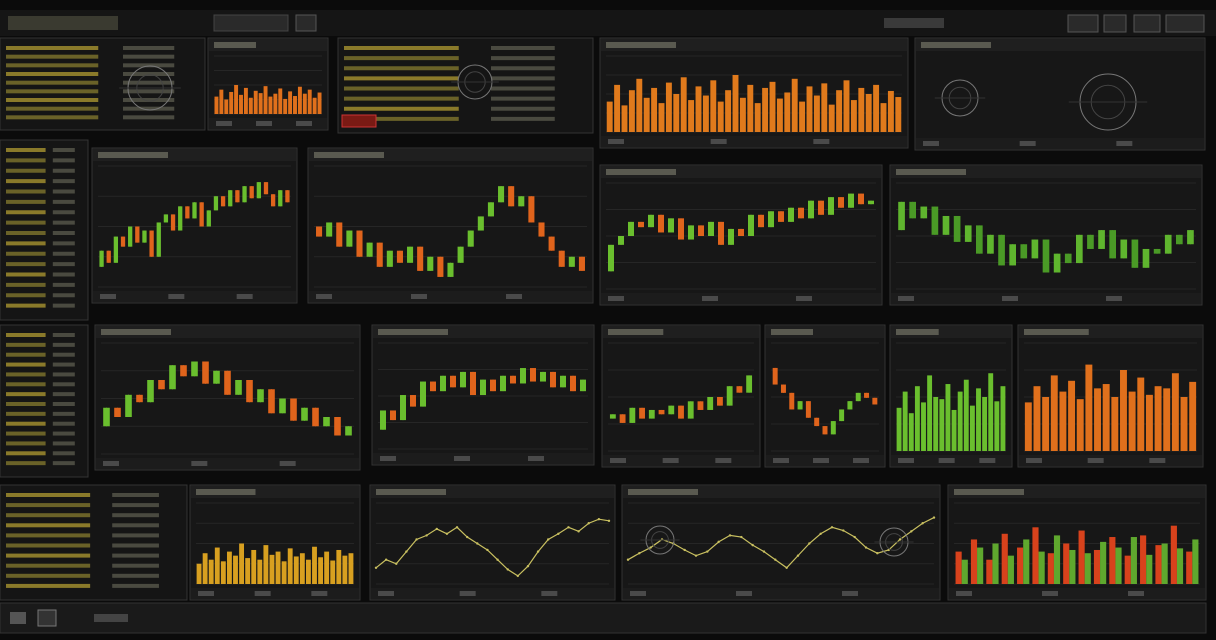  What do you see at coordinates (63, 23) in the screenshot?
I see `menu-label` at bounding box center [63, 23].